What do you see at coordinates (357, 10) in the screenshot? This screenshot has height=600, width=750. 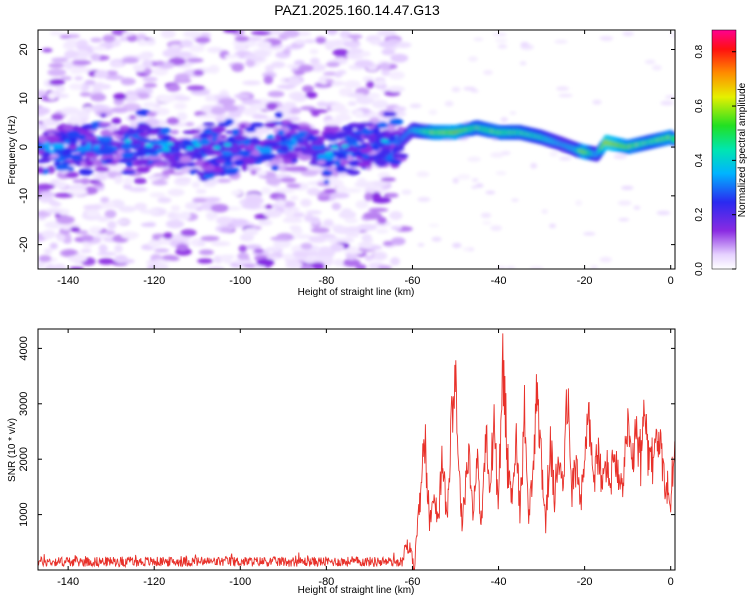 I see `figure-title: PAZ1.2025.160.14.47.G13` at bounding box center [357, 10].